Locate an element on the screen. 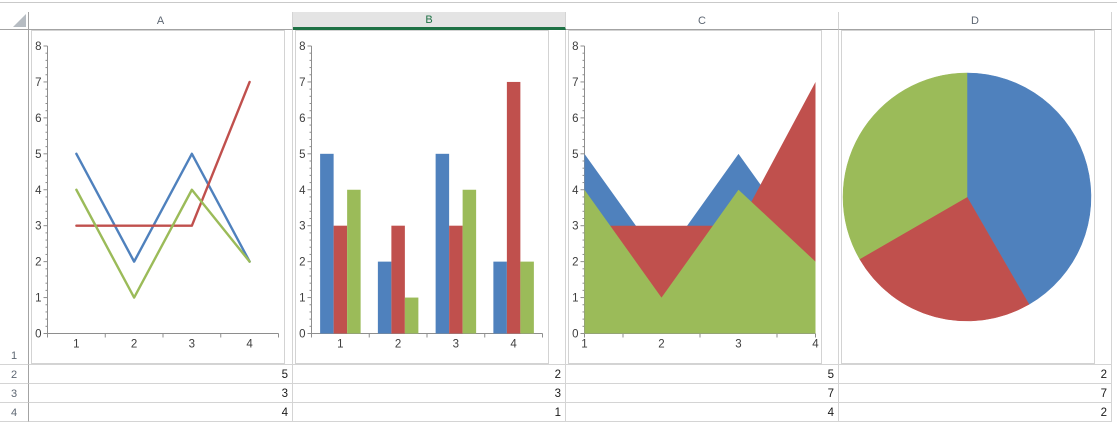  row-header-label: 4 is located at coordinates (14, 413).